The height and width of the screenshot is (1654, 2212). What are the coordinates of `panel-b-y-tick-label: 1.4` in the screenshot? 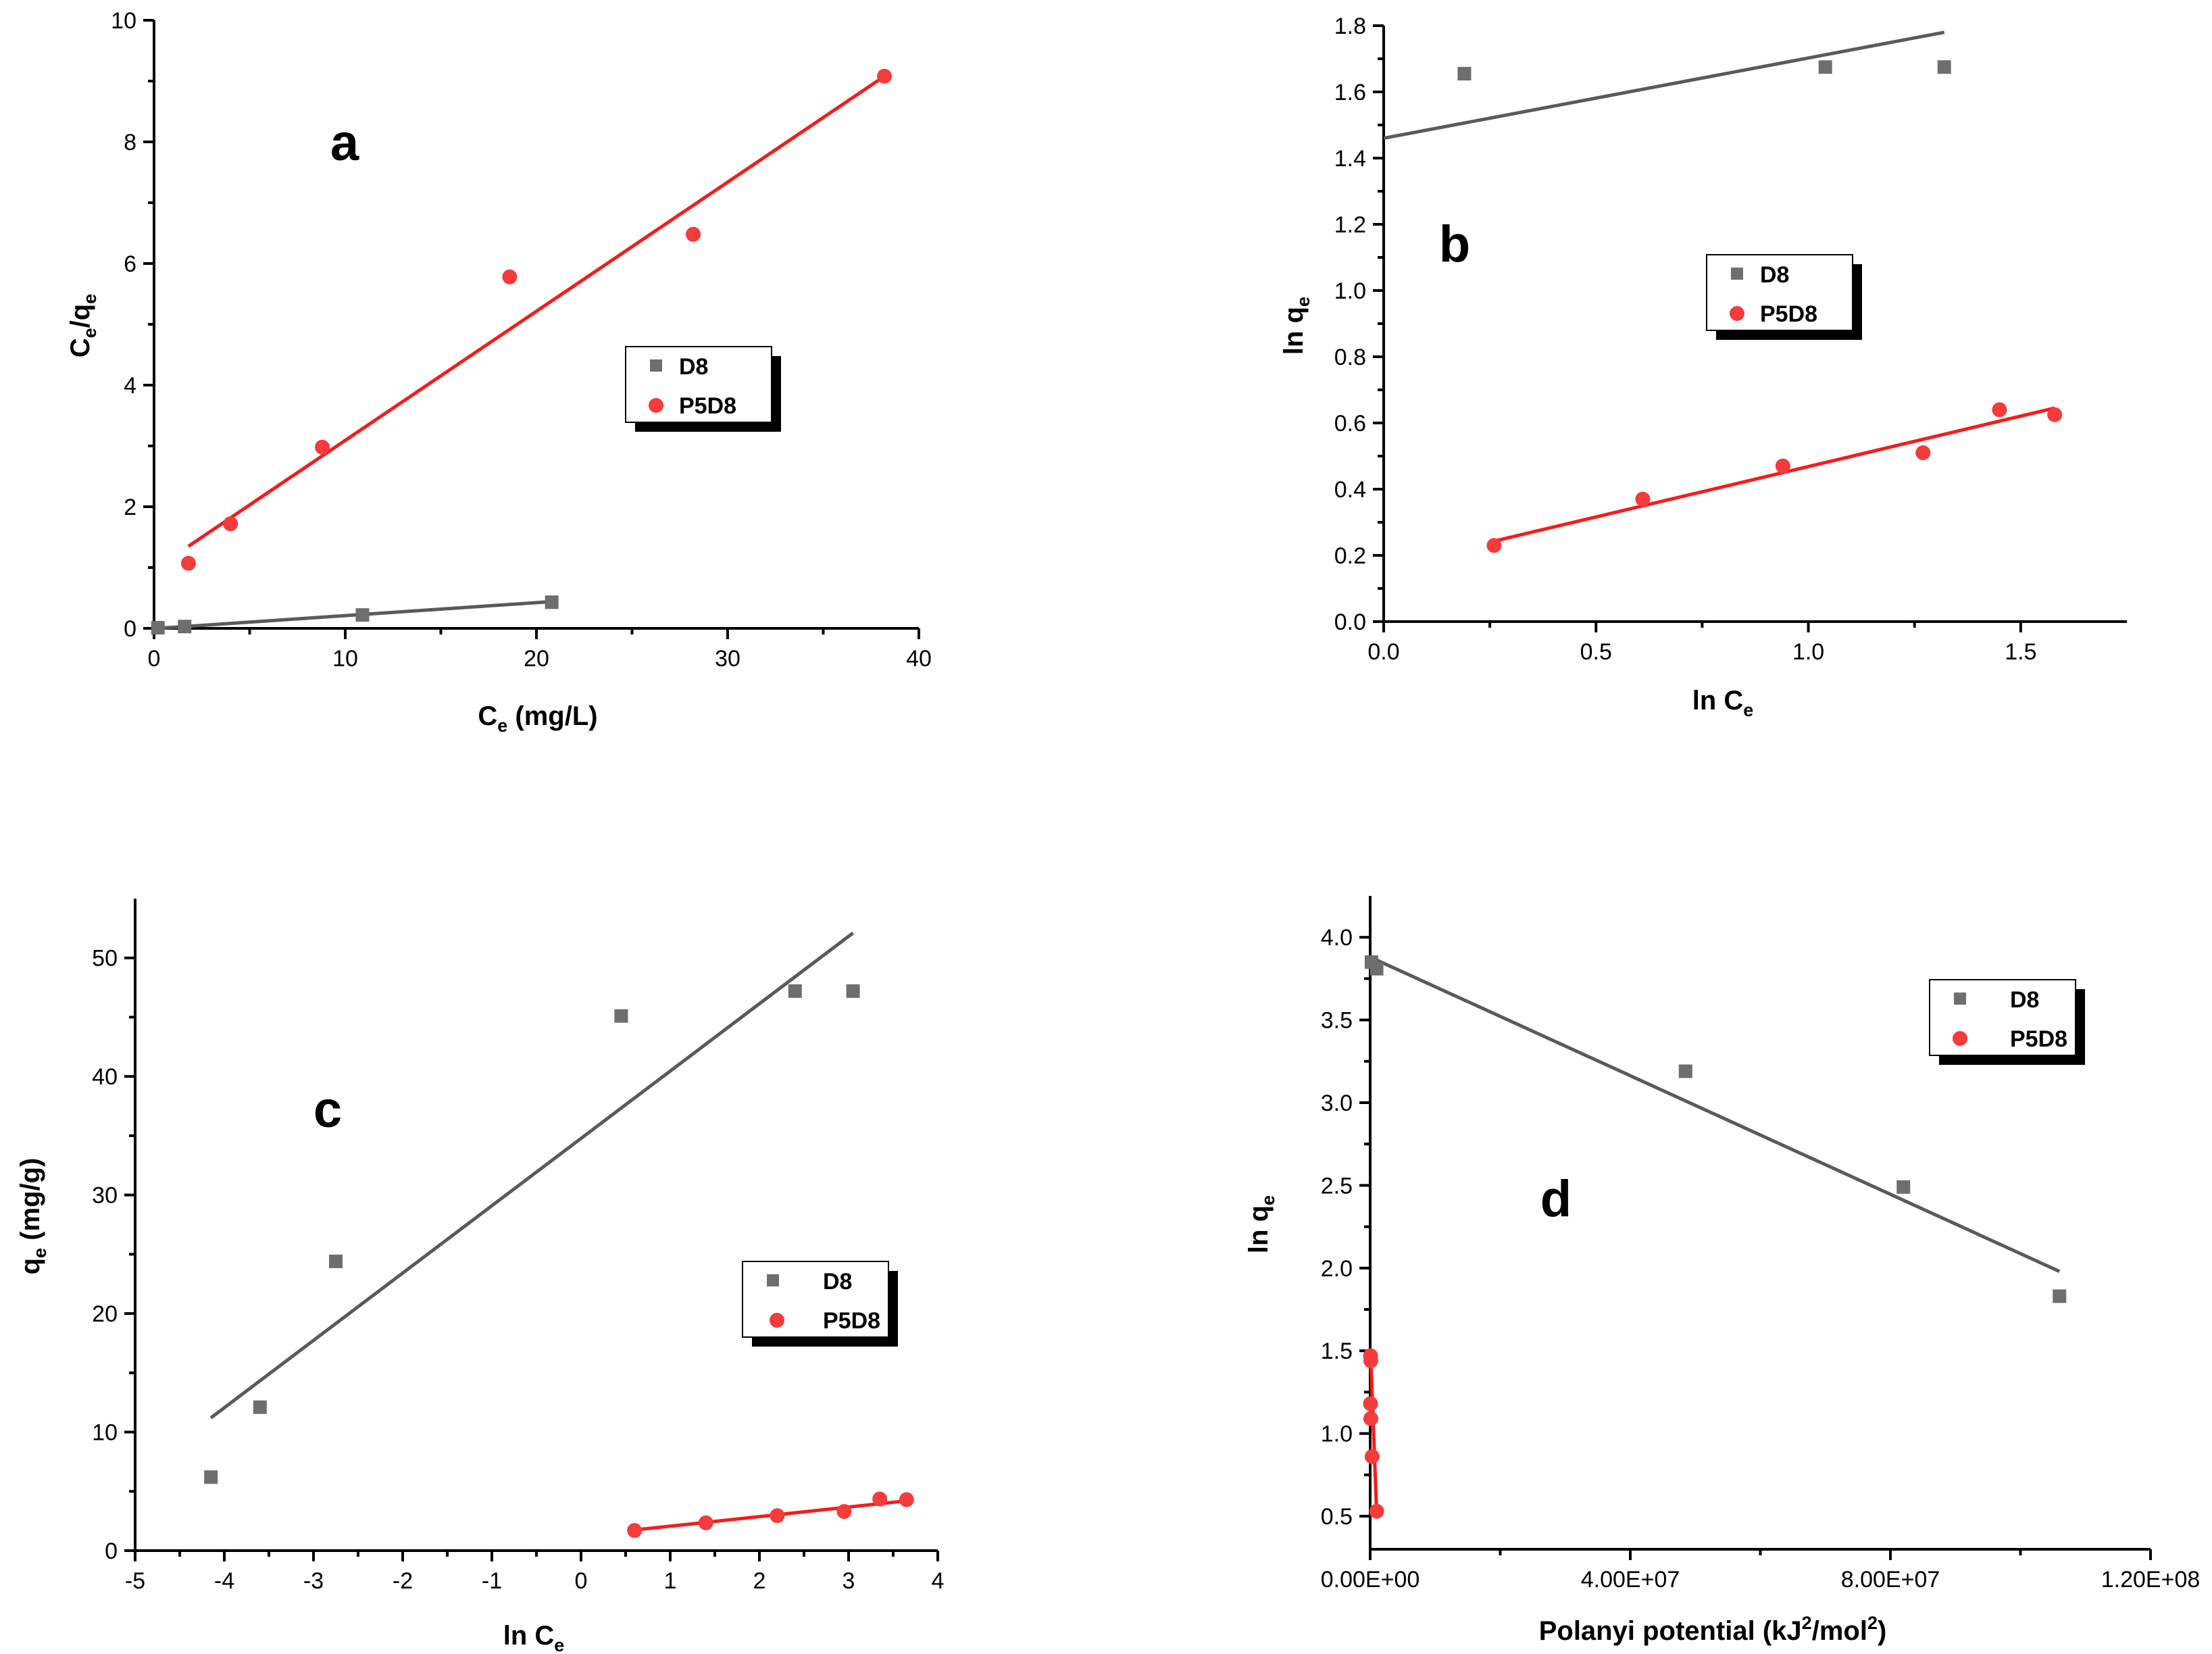 It's located at (1350, 159).